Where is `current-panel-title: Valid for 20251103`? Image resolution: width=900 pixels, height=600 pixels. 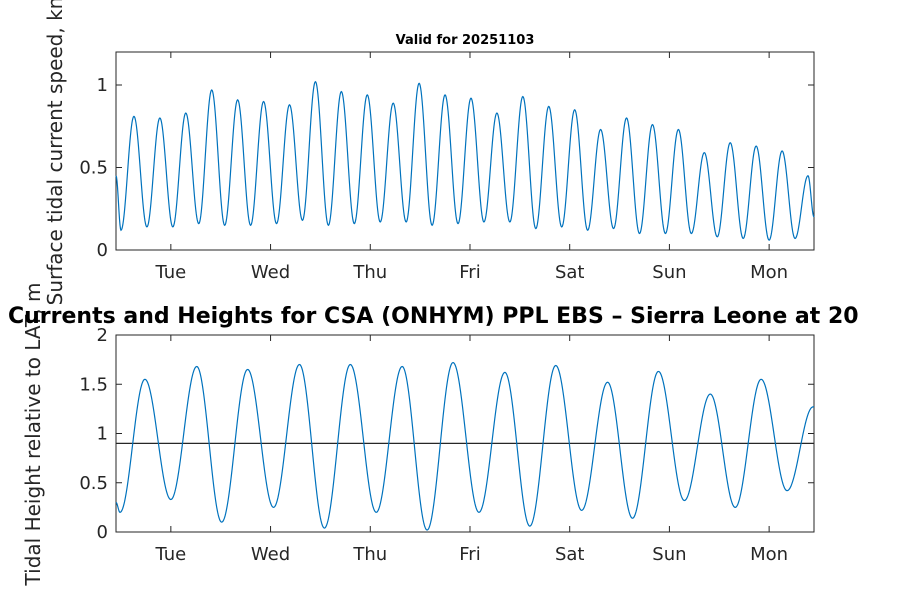 current-panel-title: Valid for 20251103 is located at coordinates (465, 40).